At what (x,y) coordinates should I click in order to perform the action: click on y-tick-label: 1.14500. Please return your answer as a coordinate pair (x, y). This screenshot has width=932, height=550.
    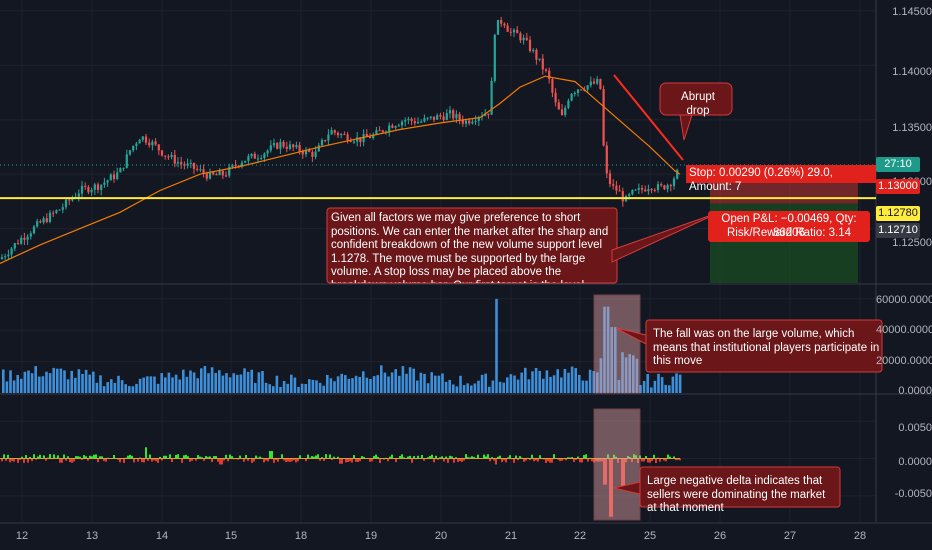
    Looking at the image, I should click on (912, 12).